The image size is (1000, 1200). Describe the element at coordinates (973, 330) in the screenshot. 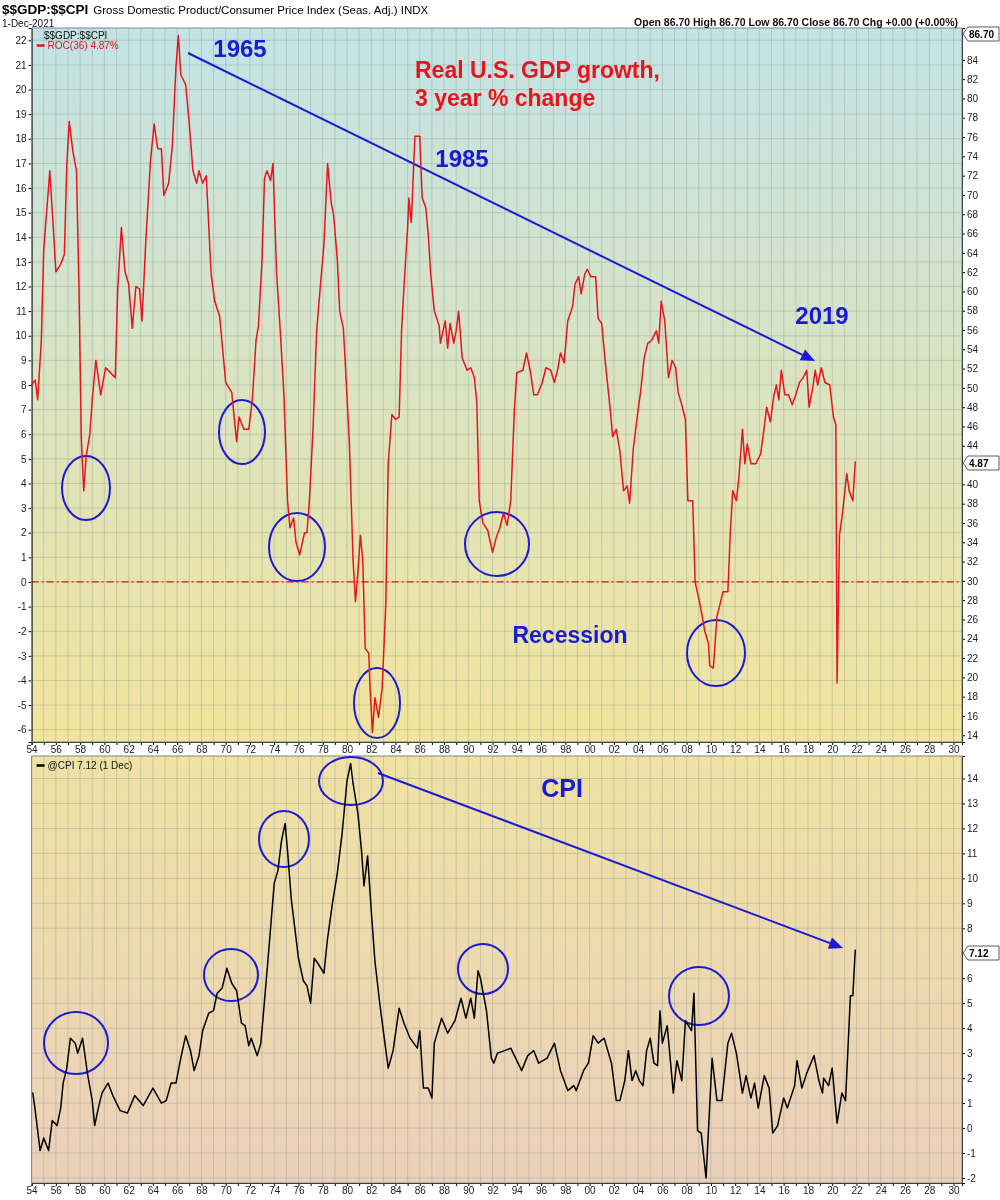

I see `y2-tick-label: 56` at that location.